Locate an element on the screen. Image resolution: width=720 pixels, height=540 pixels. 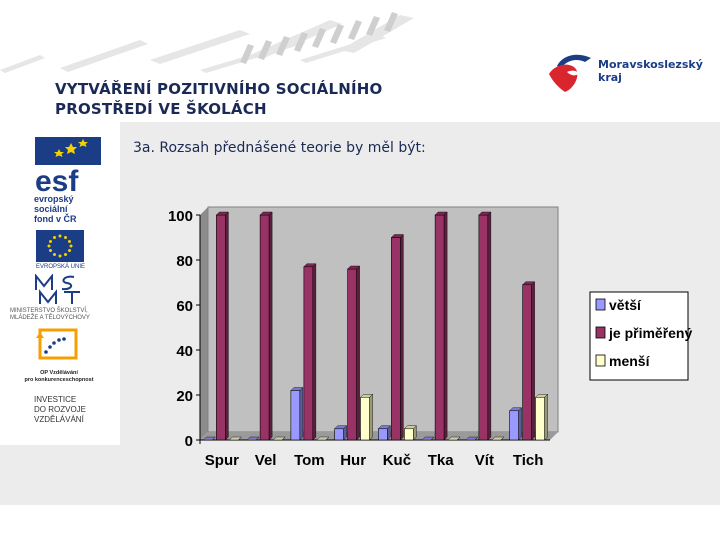
page-title-line2: PROSTŘEDÍ VE ŠKOLÁCH is located at coordinates (161, 109).